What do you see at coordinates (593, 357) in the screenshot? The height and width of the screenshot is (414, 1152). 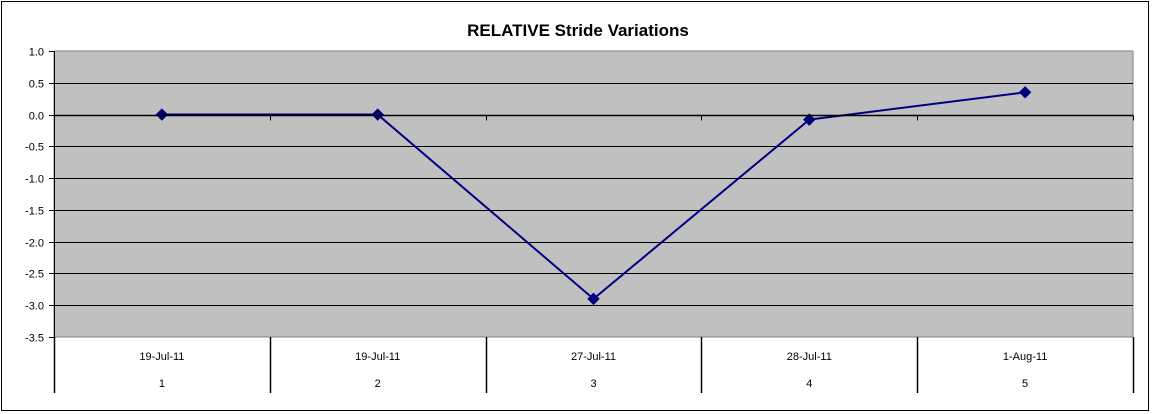 I see `x-date-label: 27-Jul-11` at bounding box center [593, 357].